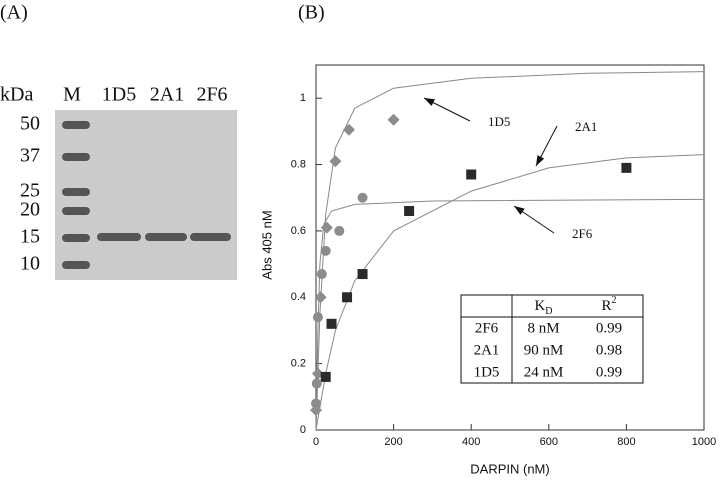  What do you see at coordinates (30, 264) in the screenshot?
I see `marker-label: 10` at bounding box center [30, 264].